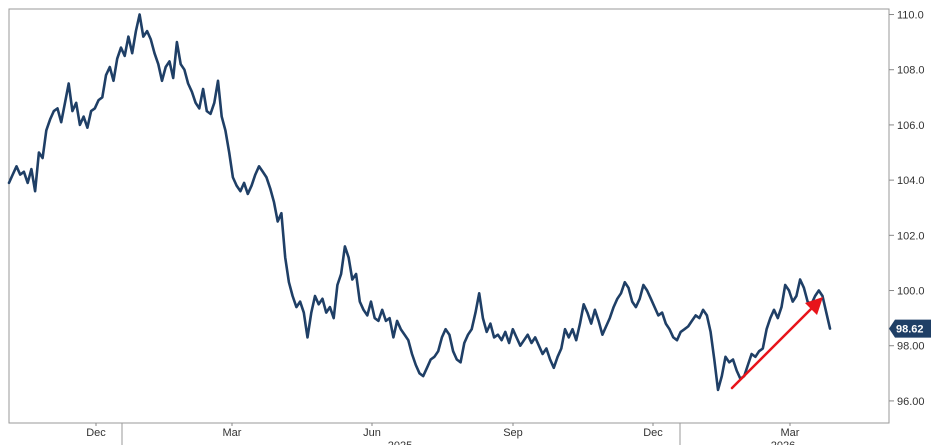 The width and height of the screenshot is (931, 445). Describe the element at coordinates (911, 402) in the screenshot. I see `y-tick-label: 96.00` at that location.